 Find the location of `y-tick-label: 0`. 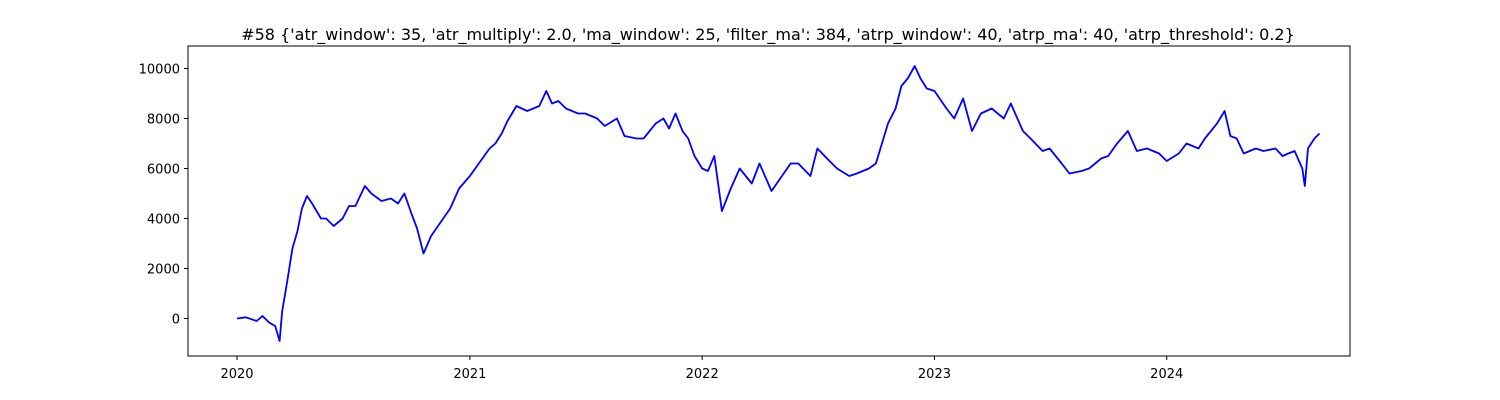

y-tick-label: 0 is located at coordinates (176, 320).